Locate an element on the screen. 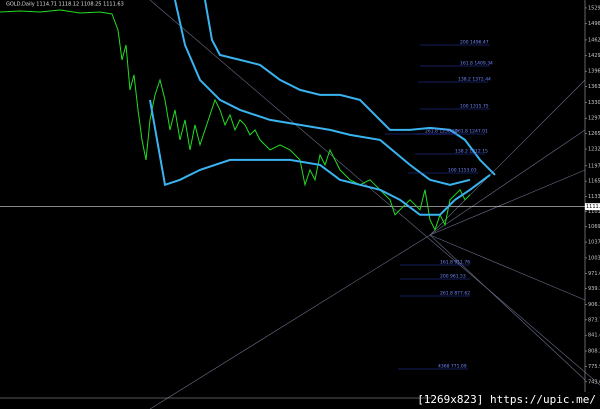  y-tick-label: 873.77 is located at coordinates (594, 320).